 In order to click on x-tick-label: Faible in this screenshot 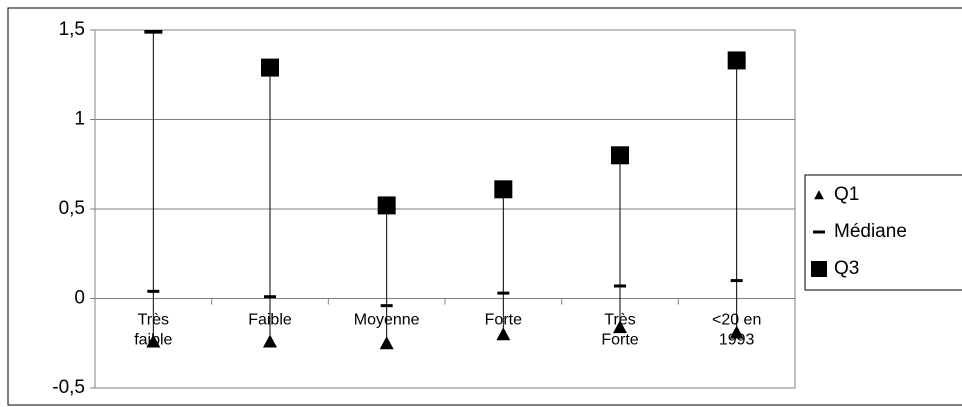, I will do `click(270, 320)`.